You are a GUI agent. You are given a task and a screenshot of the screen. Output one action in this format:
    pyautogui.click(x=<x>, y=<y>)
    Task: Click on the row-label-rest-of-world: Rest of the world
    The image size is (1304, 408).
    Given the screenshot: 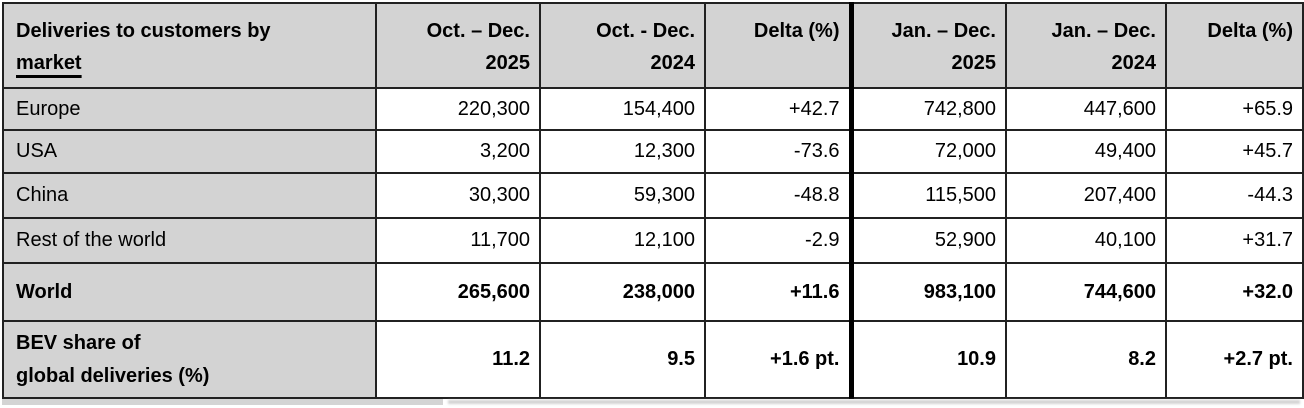 What is the action you would take?
    pyautogui.click(x=189, y=240)
    